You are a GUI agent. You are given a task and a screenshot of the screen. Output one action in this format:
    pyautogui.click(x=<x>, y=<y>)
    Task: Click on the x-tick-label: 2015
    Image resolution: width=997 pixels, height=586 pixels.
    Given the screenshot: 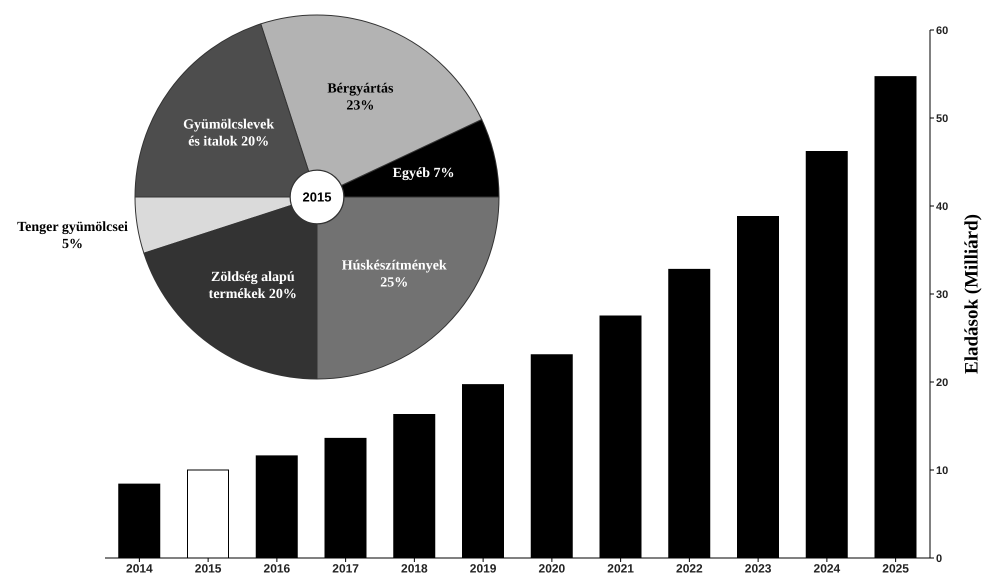 What is the action you would take?
    pyautogui.click(x=208, y=569)
    